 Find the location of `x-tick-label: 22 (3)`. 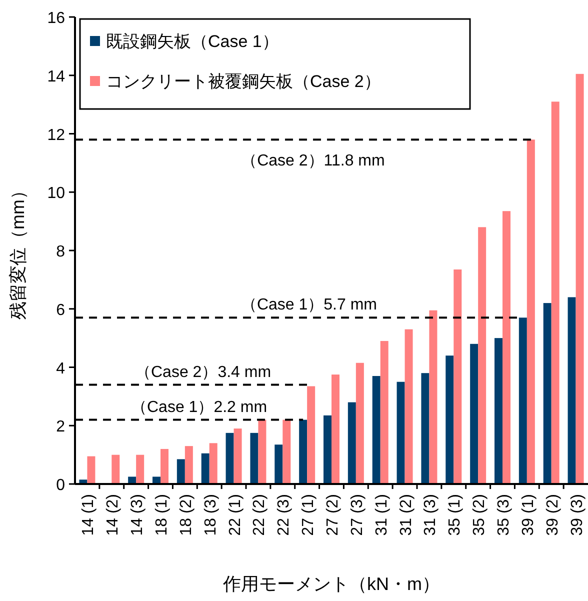

x-tick-label: 22 (3) is located at coordinates (284, 515).